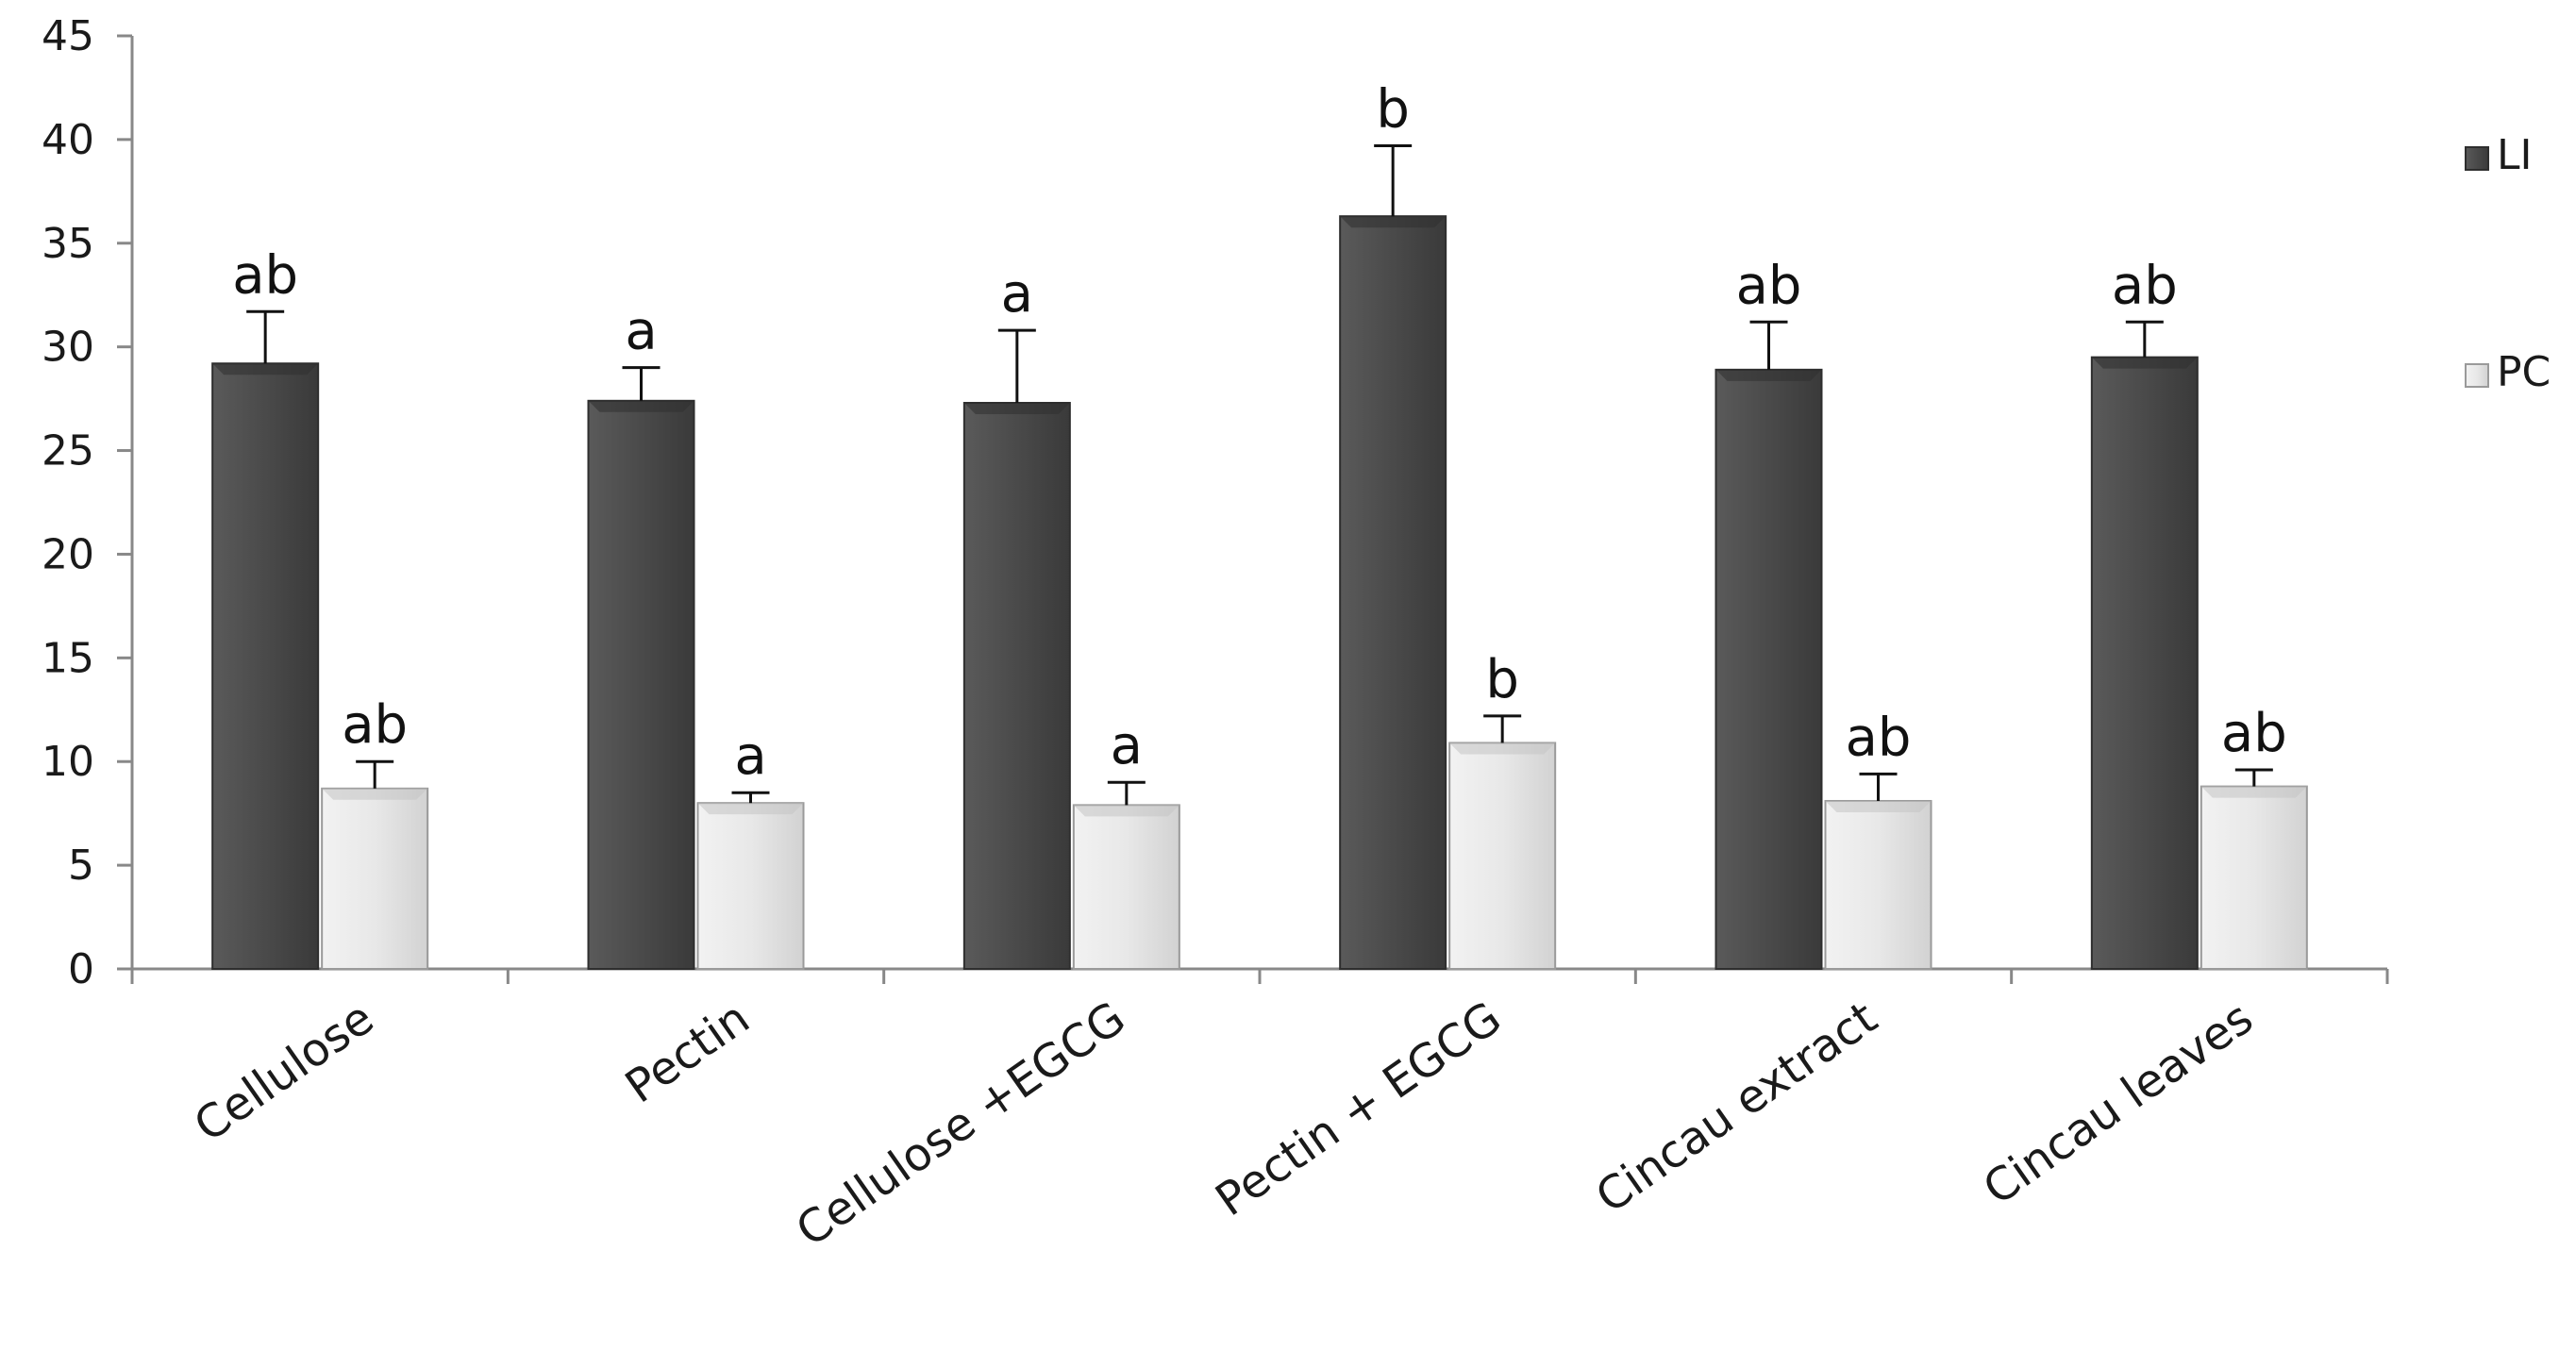 The height and width of the screenshot is (1351, 2576). What do you see at coordinates (68, 140) in the screenshot?
I see `y-tick-label: 40` at bounding box center [68, 140].